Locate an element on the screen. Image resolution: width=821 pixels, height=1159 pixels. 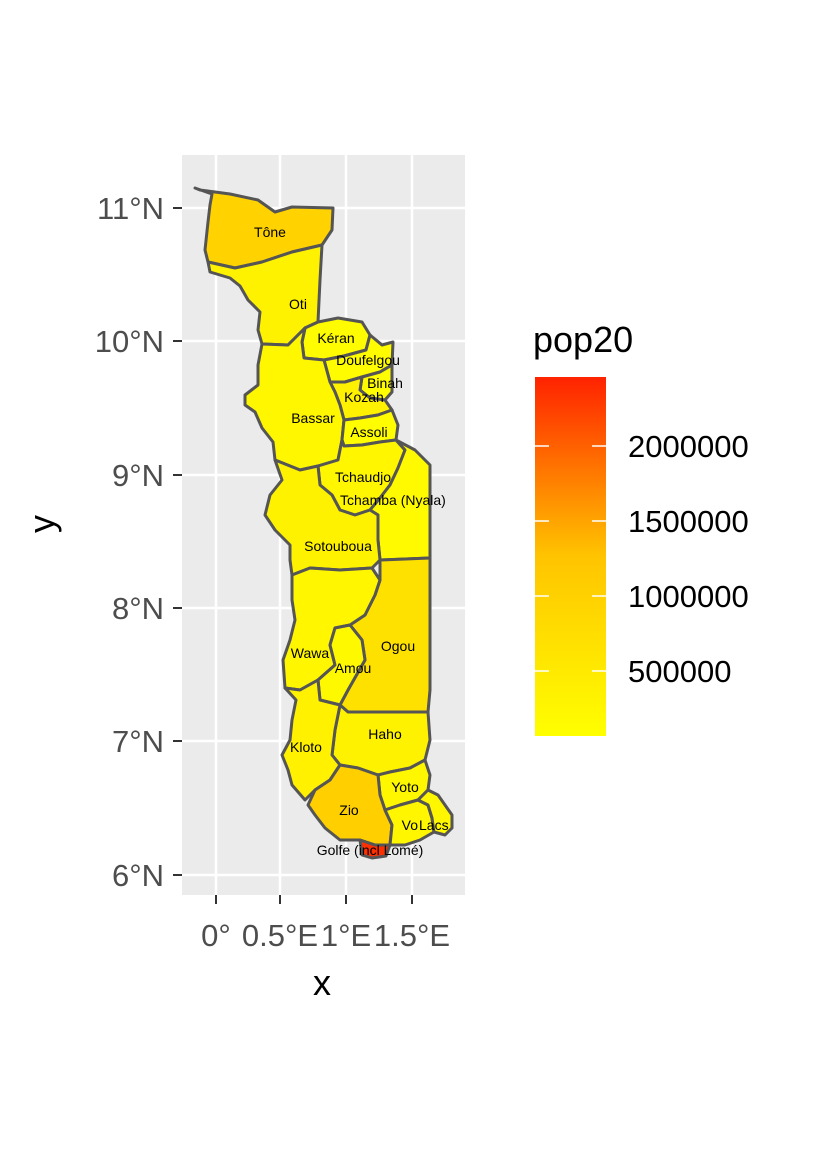
legend-tick-label: 1500000 is located at coordinates (688, 521).